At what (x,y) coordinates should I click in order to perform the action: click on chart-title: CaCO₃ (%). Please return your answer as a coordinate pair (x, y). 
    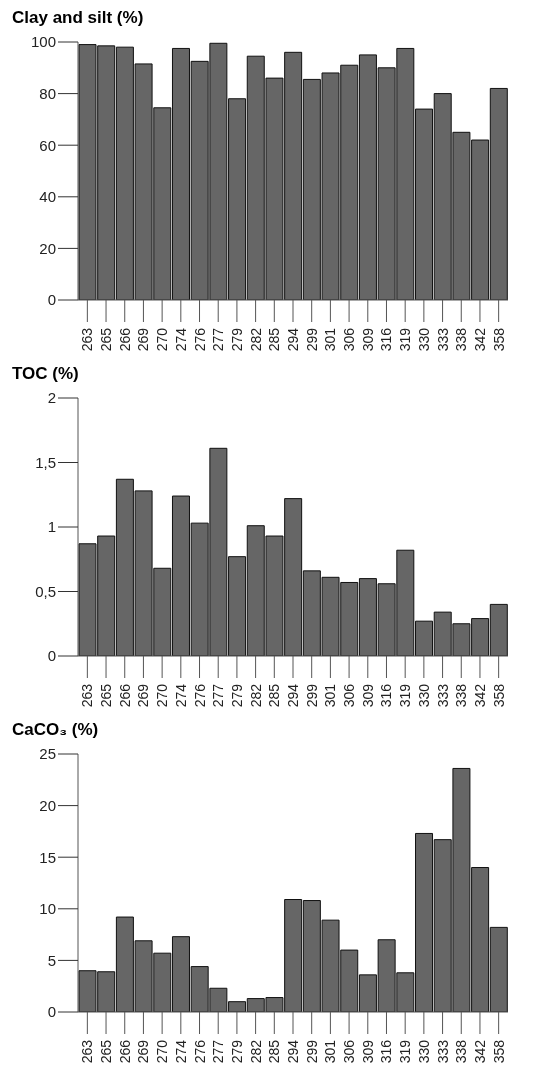
    Looking at the image, I should click on (56, 730).